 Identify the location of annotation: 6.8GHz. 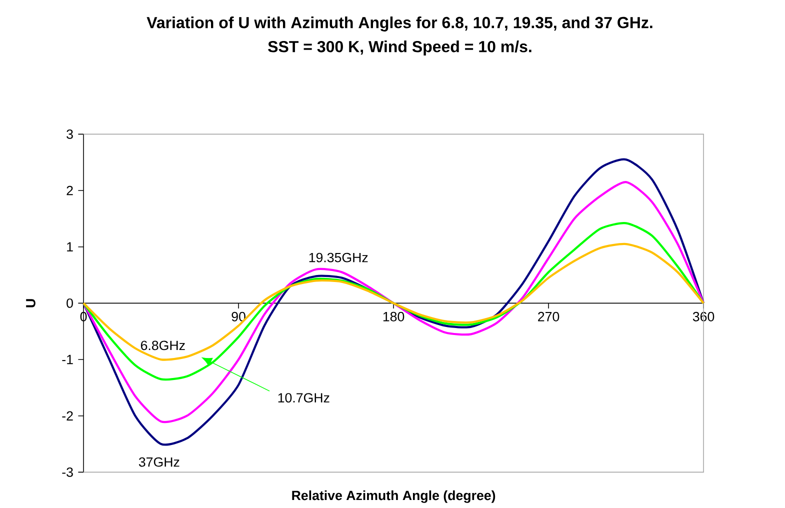
(162, 345).